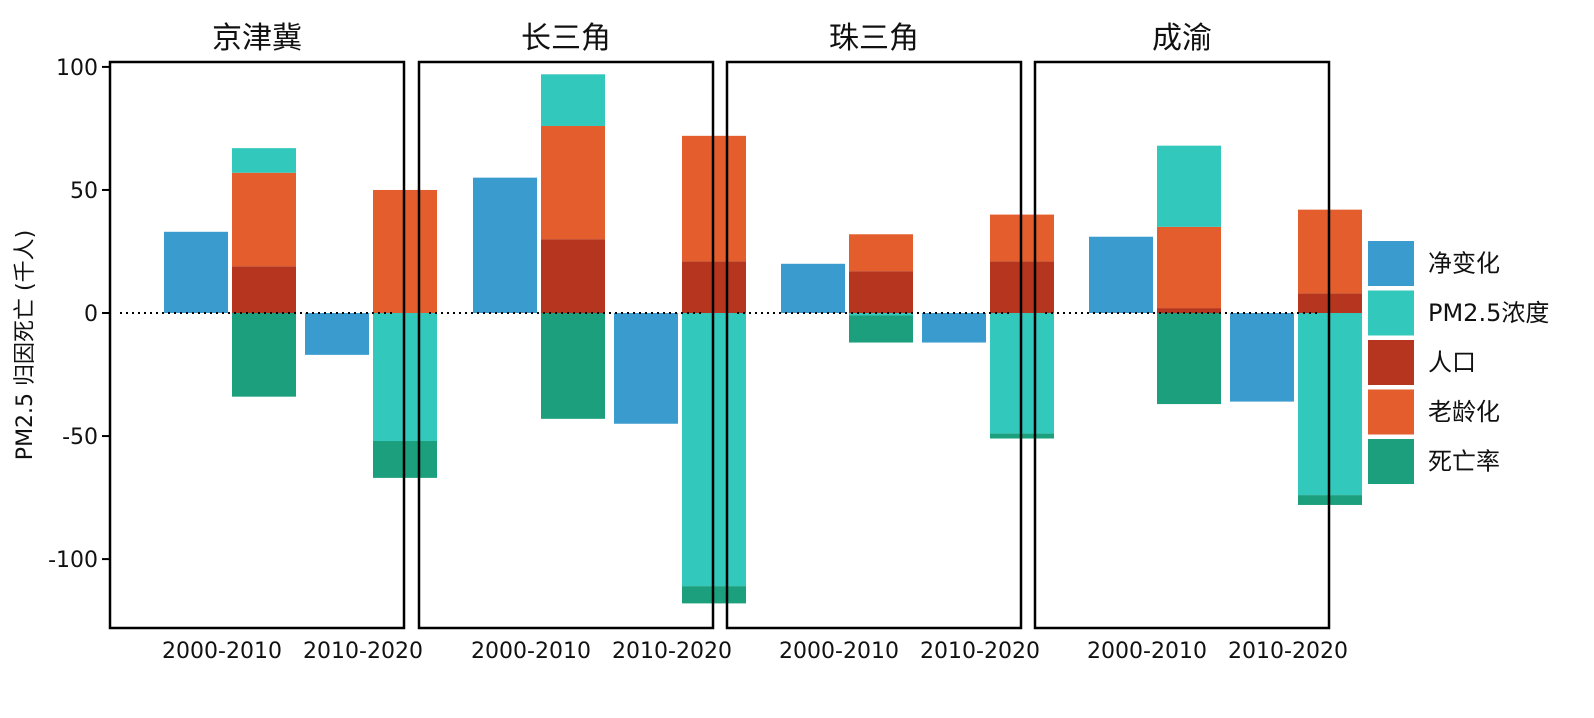 The height and width of the screenshot is (718, 1594). I want to click on y-tick-label: 0, so click(91, 314).